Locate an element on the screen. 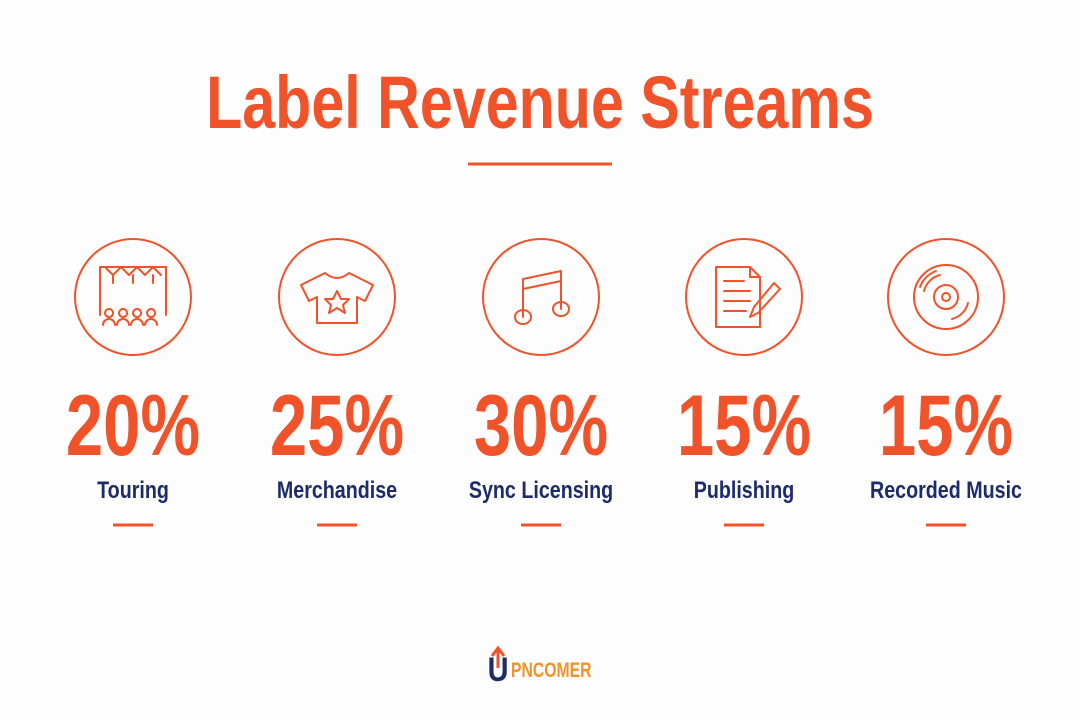 This screenshot has width=1080, height=720. item: 15%Publishing is located at coordinates (744, 382).